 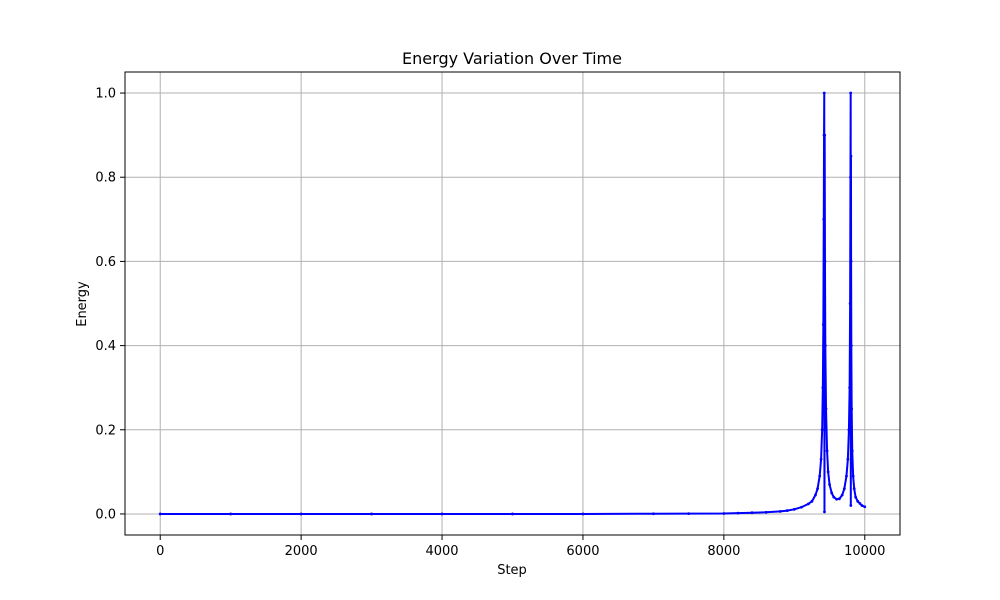 What do you see at coordinates (110, 304) in the screenshot?
I see `y-axis: 0.0 0.2 0.4 0.6 0.8 1.0` at bounding box center [110, 304].